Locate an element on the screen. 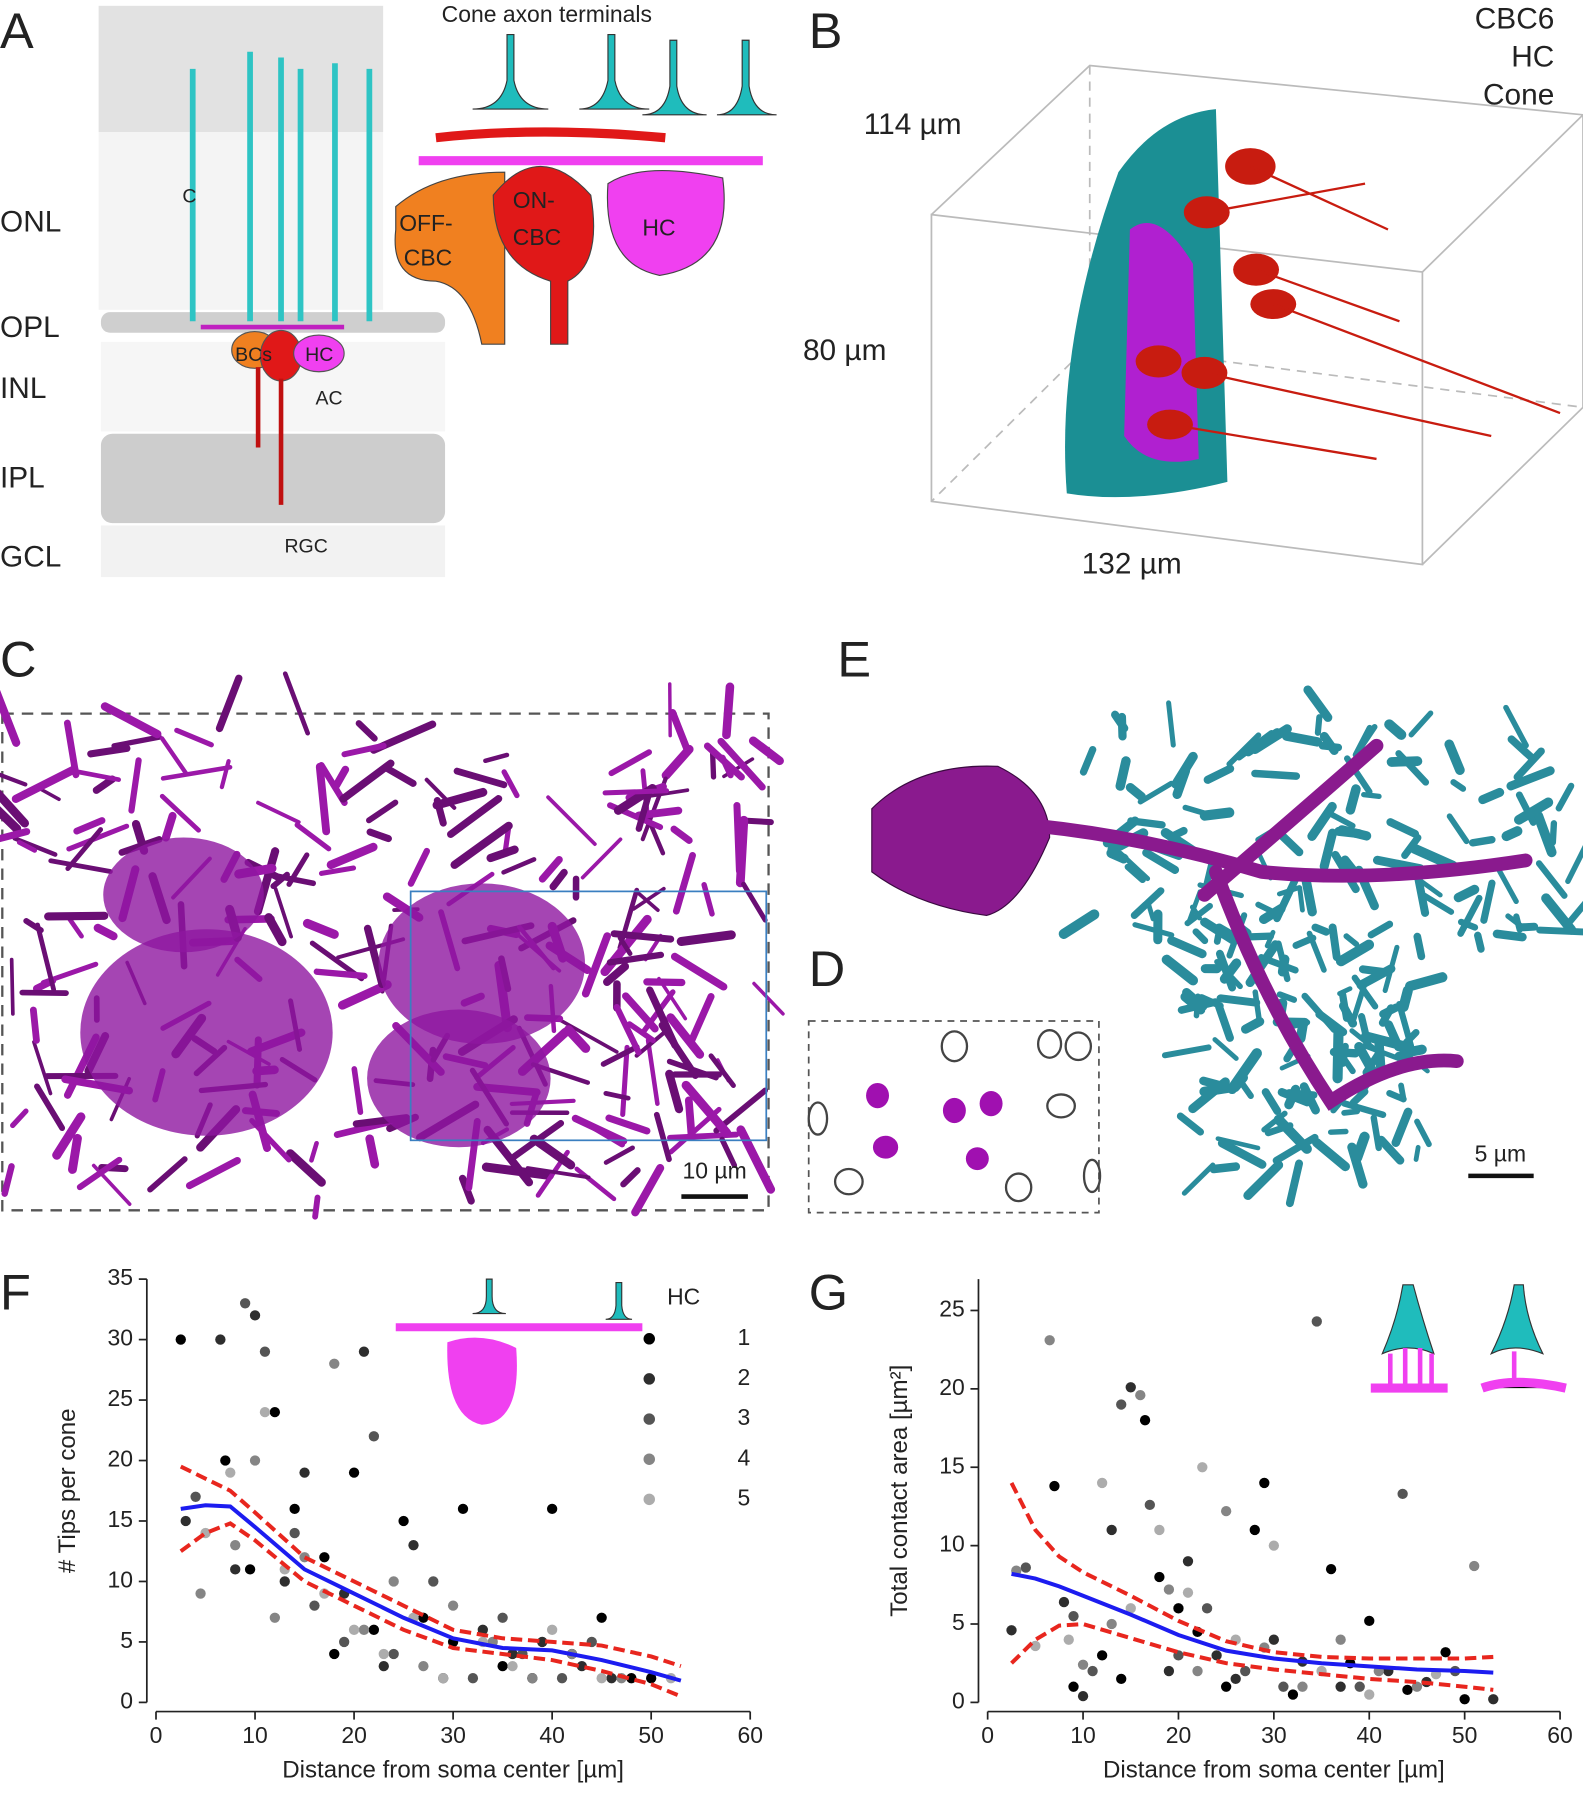 This screenshot has height=1800, width=1583. inset-label: ON- is located at coordinates (534, 200).